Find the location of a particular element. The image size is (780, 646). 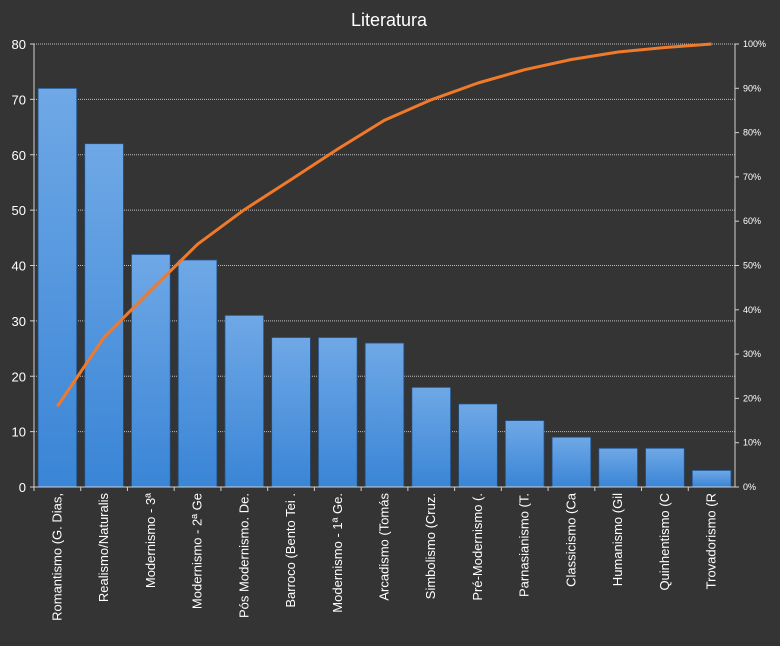

y-tick-label: 10 is located at coordinates (19, 432).